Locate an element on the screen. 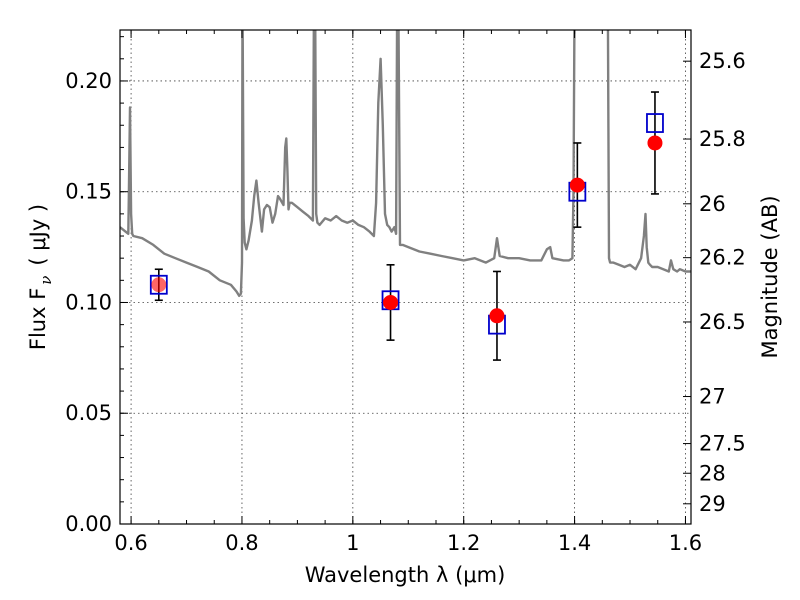  x-tick-label: 1.2 is located at coordinates (463, 543).